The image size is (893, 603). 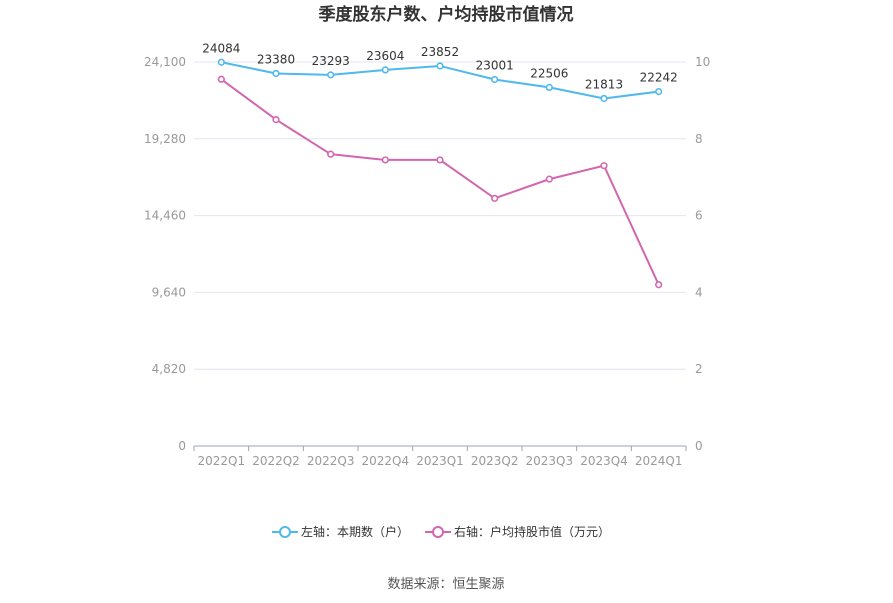 I want to click on right-axis-tick-label: 0, so click(x=699, y=446).